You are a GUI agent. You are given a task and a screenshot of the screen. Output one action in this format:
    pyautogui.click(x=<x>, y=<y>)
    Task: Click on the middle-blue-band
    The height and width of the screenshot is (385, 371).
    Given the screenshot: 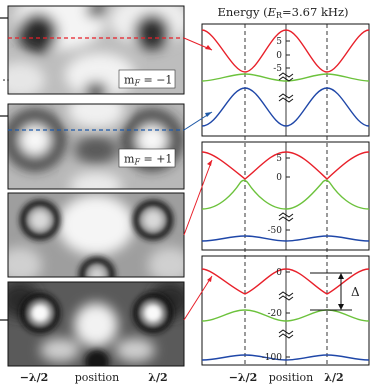 What is the action you would take?
    pyautogui.click(x=285, y=238)
    